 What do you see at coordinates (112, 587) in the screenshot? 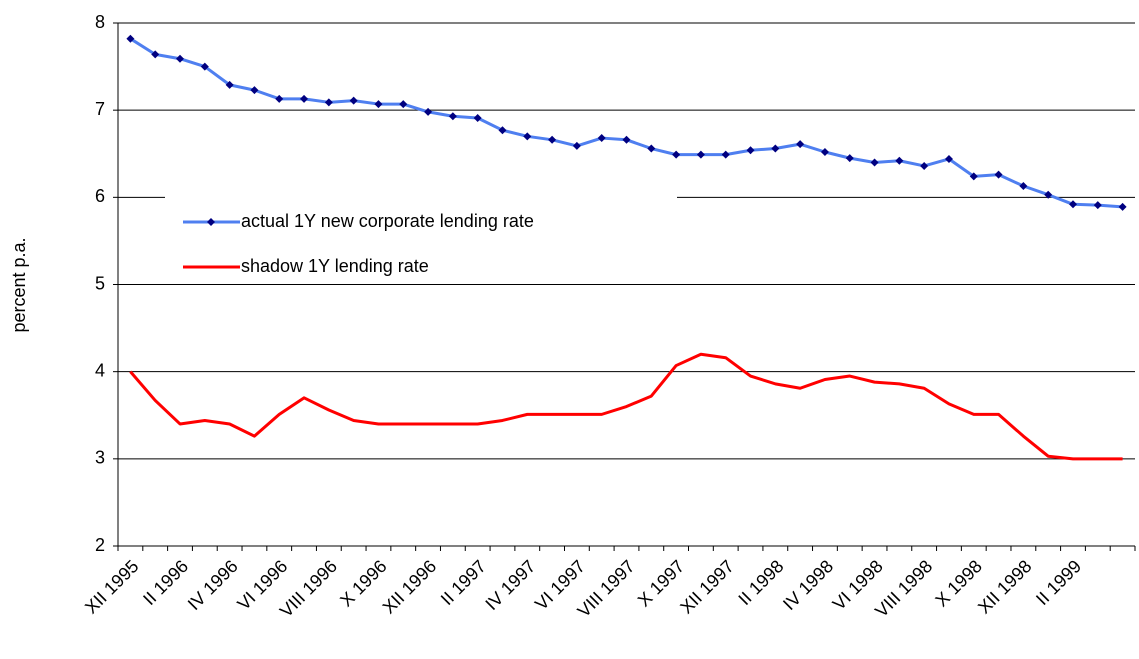
I see `x-tick-label: XII 1995` at bounding box center [112, 587].